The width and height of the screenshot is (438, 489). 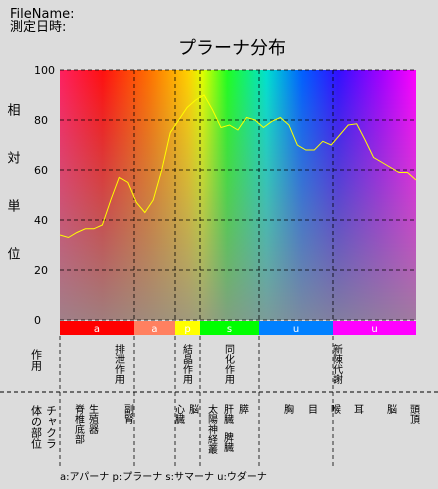 I want to click on y-tick-label: 40, so click(x=41, y=220).